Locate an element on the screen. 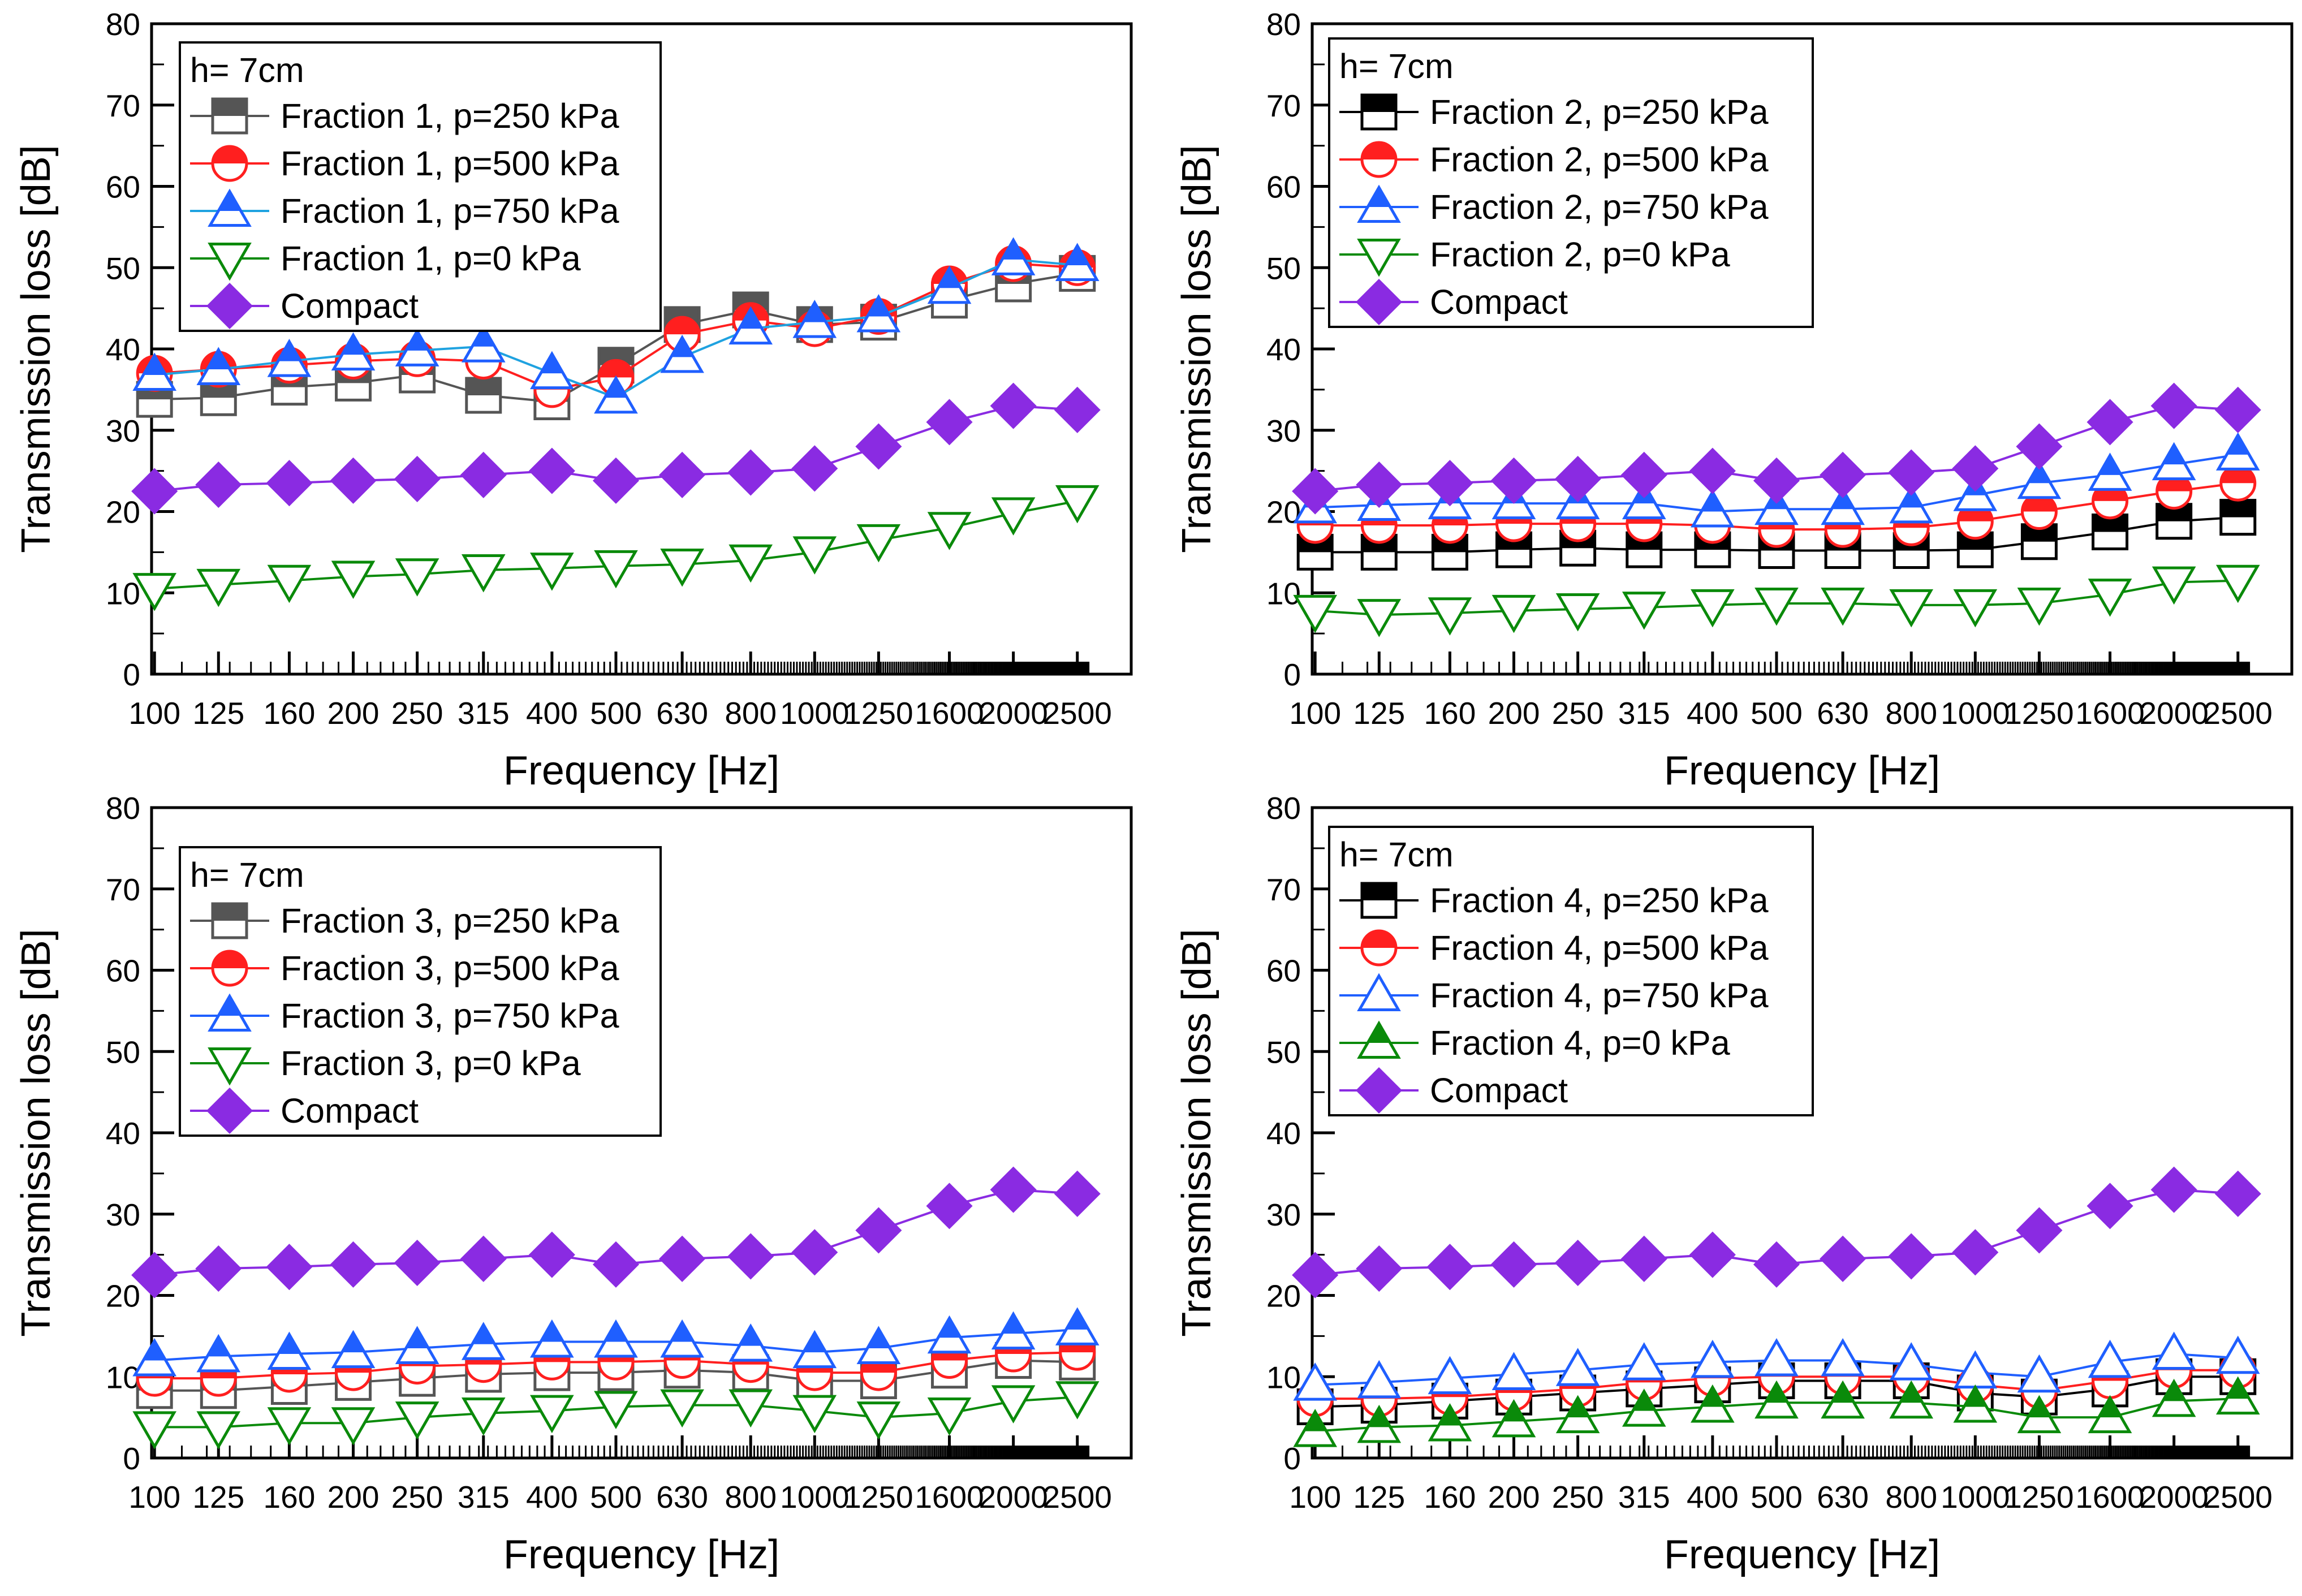  x-tick-label: 1000 is located at coordinates (814, 1497).